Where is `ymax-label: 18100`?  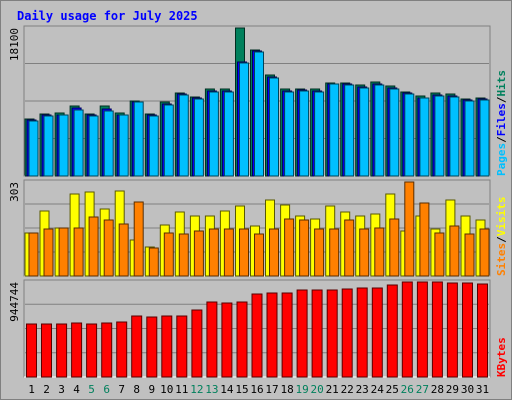
ymax-label: 18100 is located at coordinates (14, 44).